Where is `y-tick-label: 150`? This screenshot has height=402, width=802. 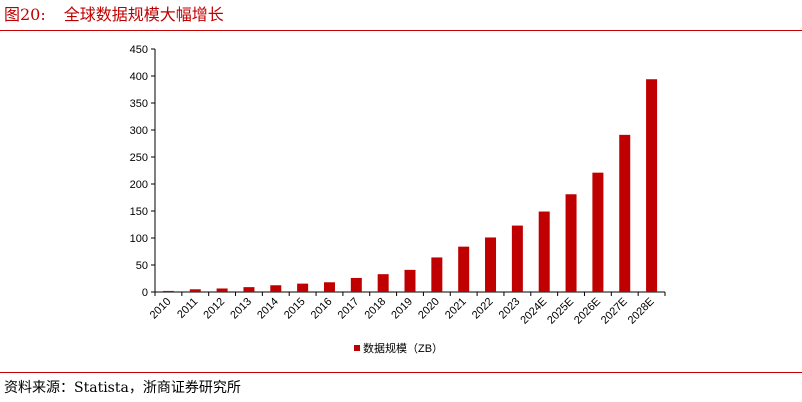 y-tick-label: 150 is located at coordinates (139, 212).